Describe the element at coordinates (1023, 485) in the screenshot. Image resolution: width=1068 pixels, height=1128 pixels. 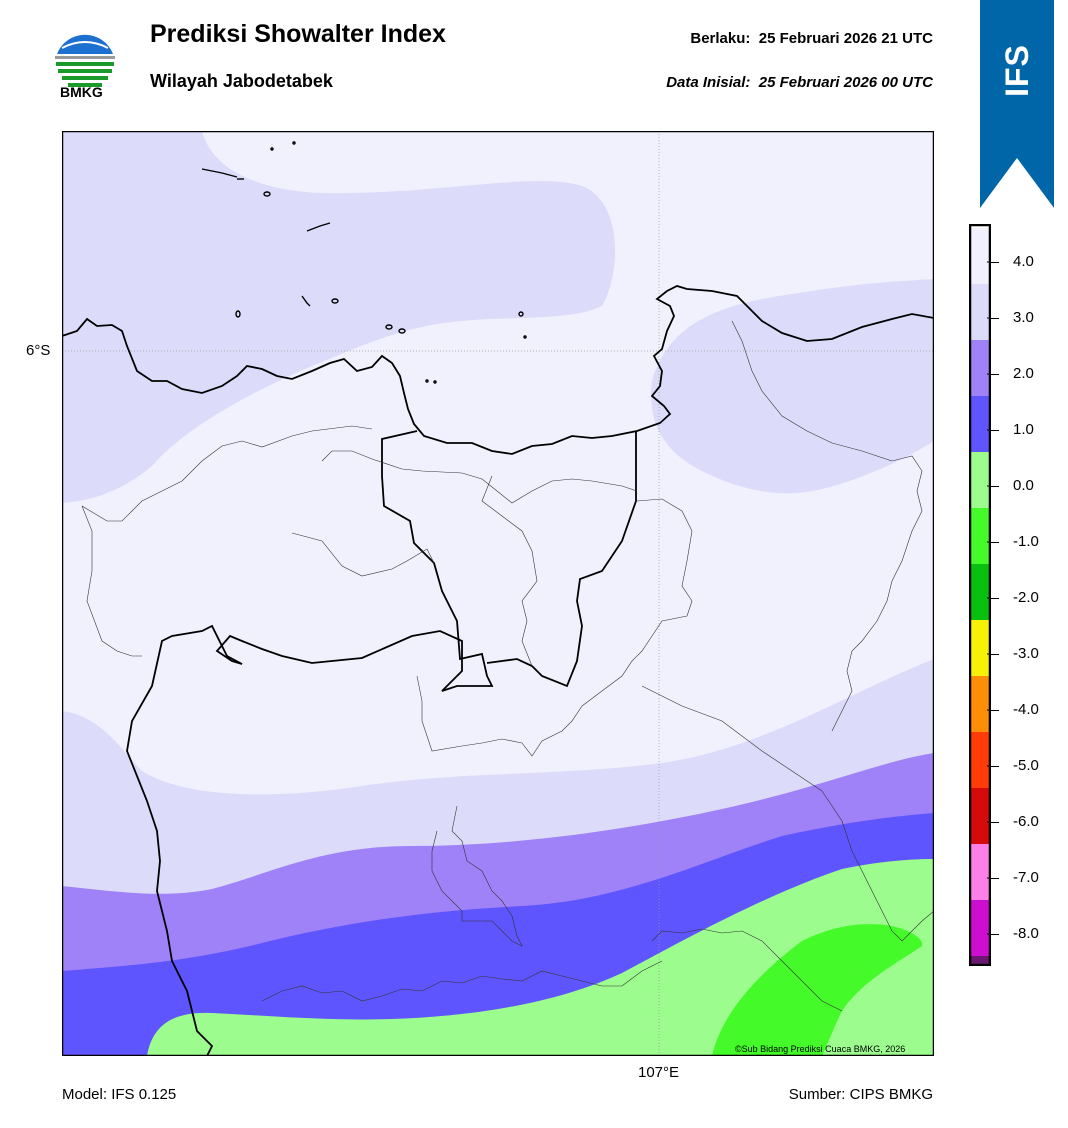
I see `colorbar-tick-label: 0.0` at that location.